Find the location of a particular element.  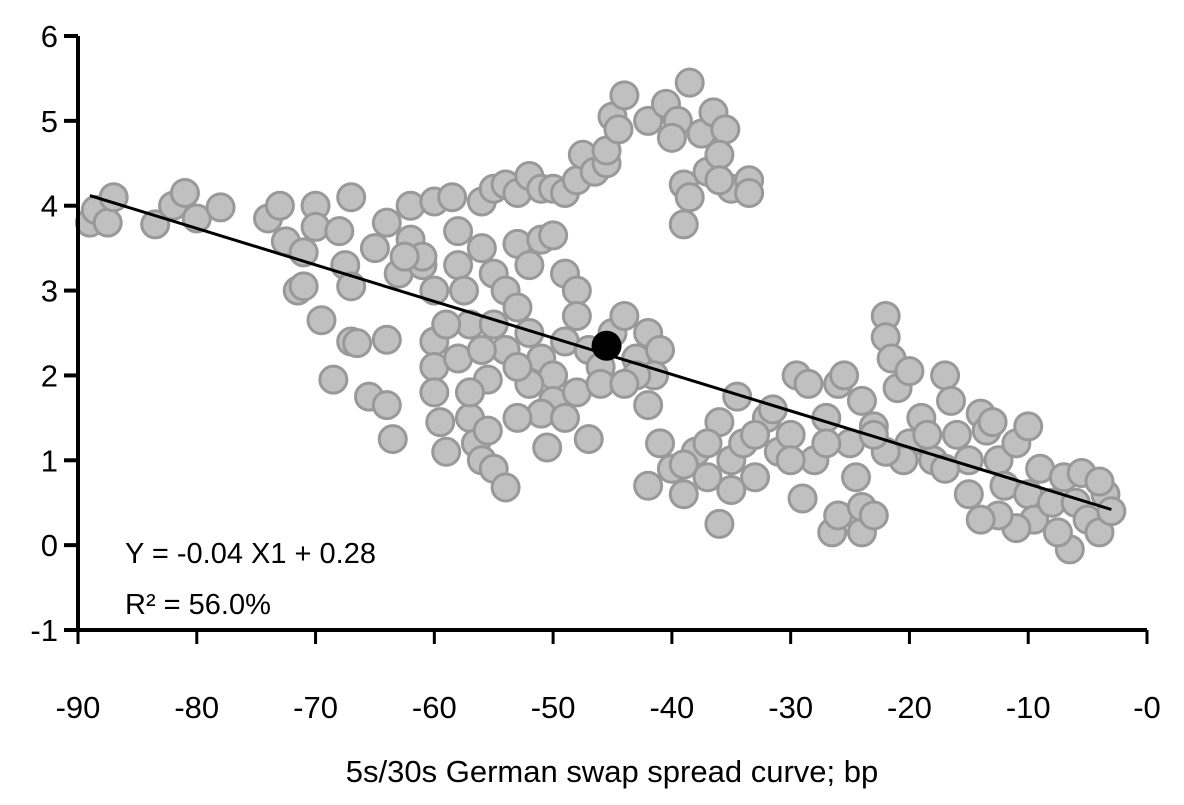

x-tick-label: -0 is located at coordinates (1147, 707).